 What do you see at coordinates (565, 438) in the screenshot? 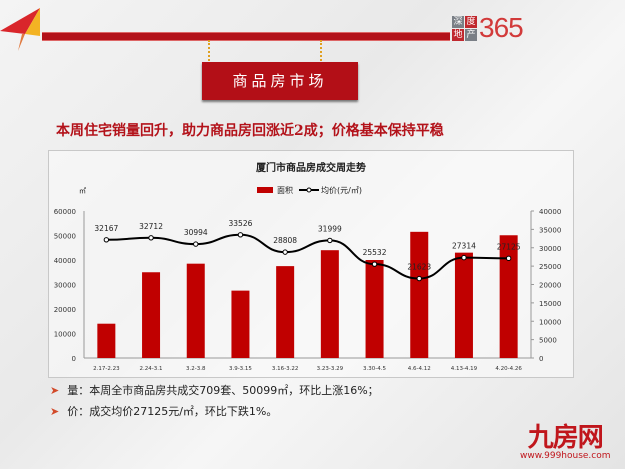
I see `footer-logo-name: 九房网` at bounding box center [565, 438].